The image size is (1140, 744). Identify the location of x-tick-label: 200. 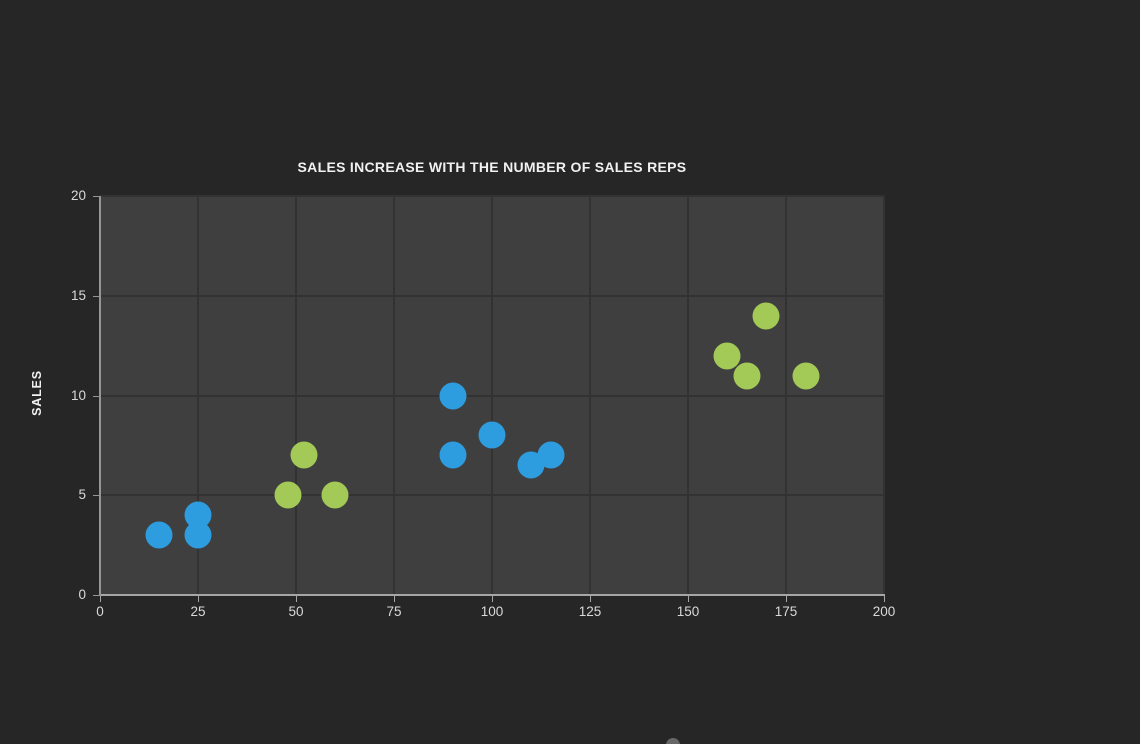
(884, 611).